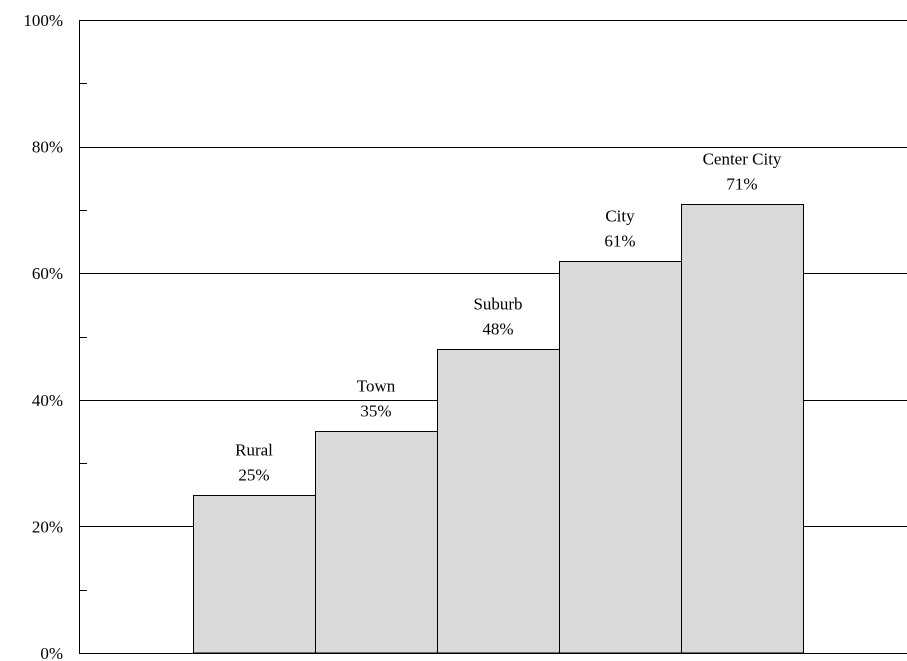  What do you see at coordinates (742, 159) in the screenshot?
I see `category-label-center-city: Center City` at bounding box center [742, 159].